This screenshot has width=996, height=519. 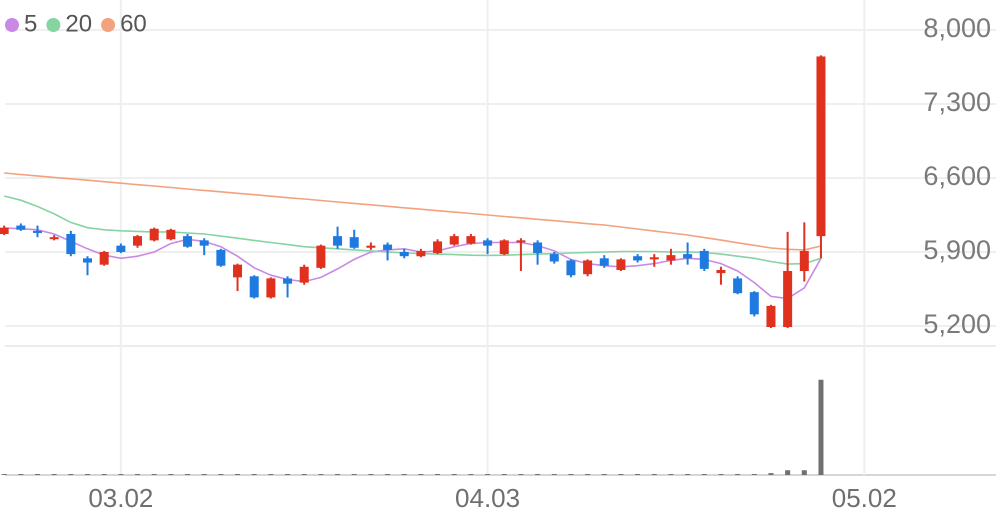 I want to click on y-tick-label: 7,300, so click(x=957, y=102).